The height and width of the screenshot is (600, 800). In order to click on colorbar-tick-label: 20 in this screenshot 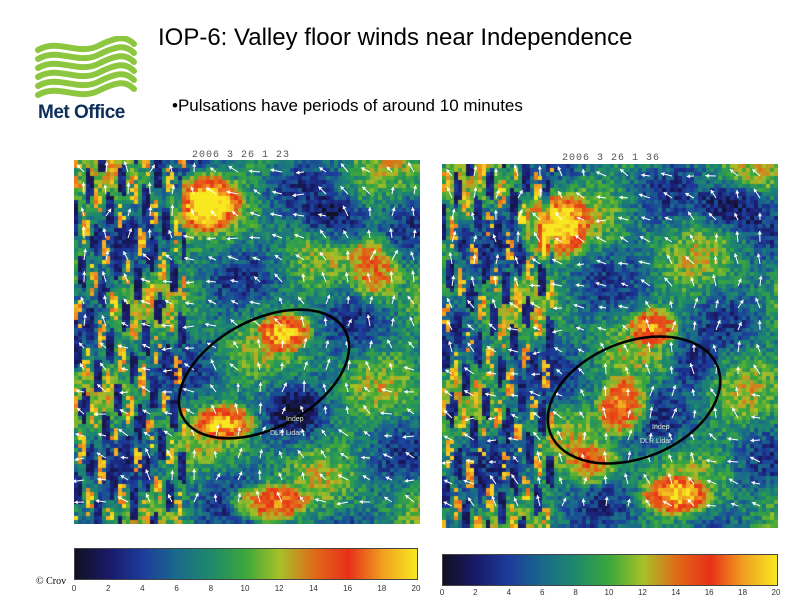, I will do `click(776, 592)`.